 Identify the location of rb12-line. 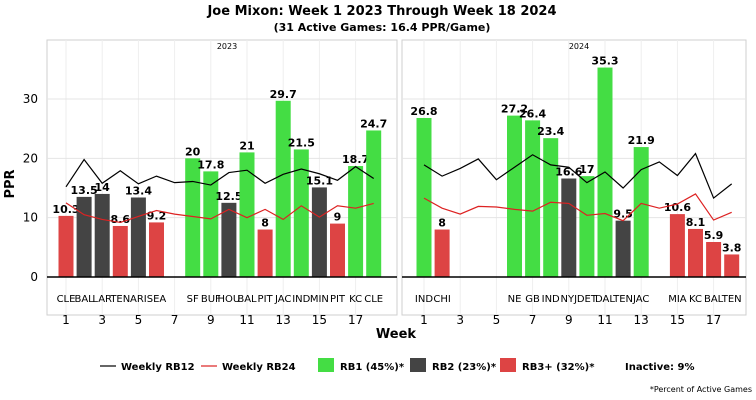
(578, 176).